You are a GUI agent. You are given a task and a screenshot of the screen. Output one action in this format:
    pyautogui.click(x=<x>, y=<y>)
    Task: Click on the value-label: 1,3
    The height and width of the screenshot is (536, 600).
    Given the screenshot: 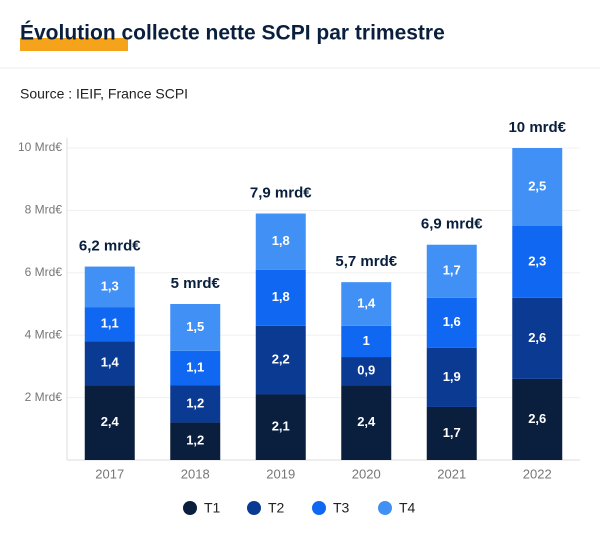 What is the action you would take?
    pyautogui.click(x=110, y=285)
    